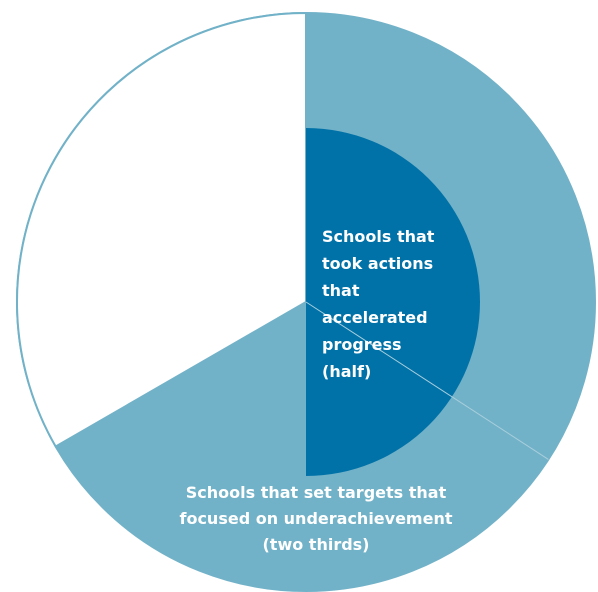 The height and width of the screenshot is (592, 598). What do you see at coordinates (375, 317) in the screenshot?
I see `label-line: accelerated` at bounding box center [375, 317].